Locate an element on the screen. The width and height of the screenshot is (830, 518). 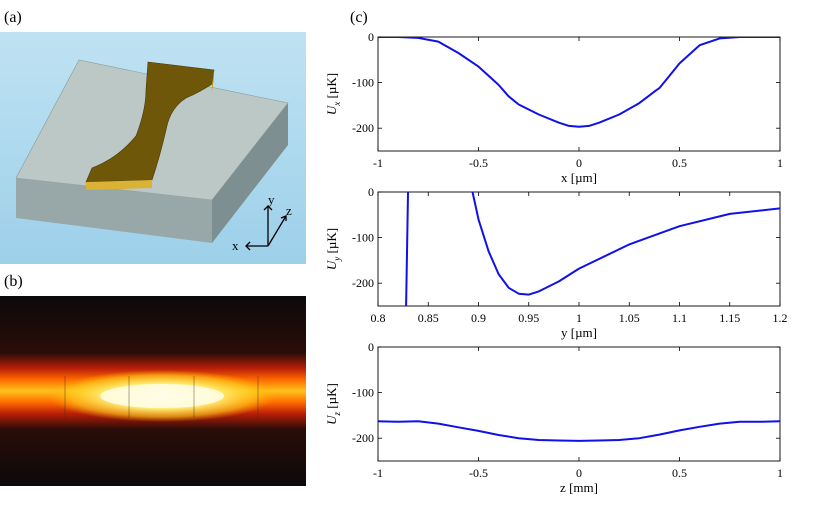
triad-y-label: y is located at coordinates (271, 199).